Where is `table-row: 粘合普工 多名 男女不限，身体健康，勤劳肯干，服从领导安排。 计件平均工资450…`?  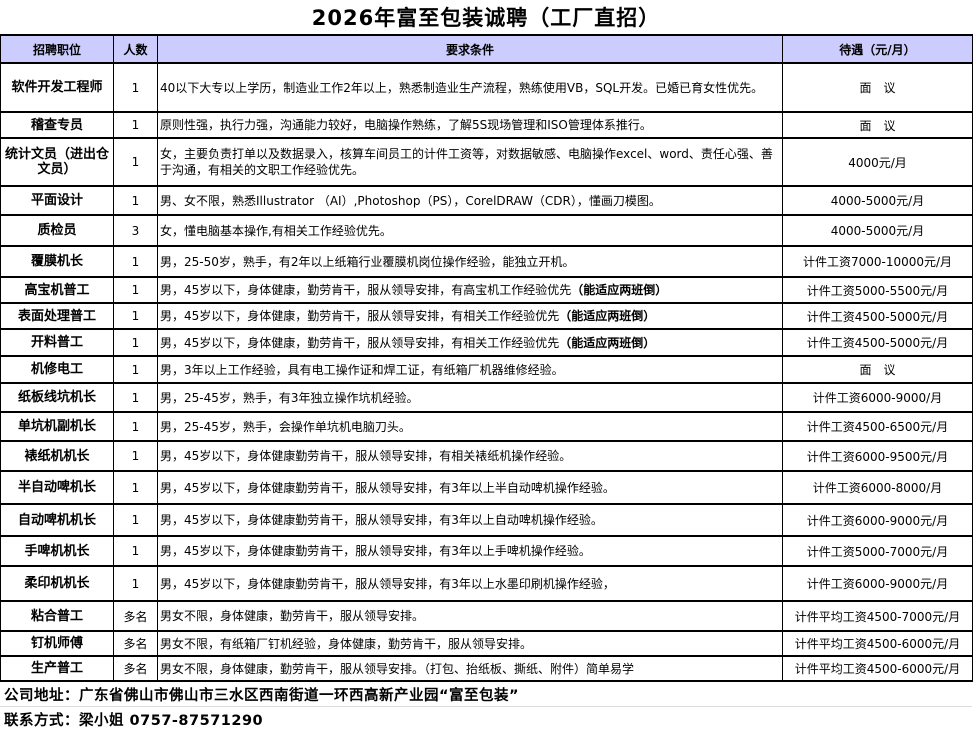 table-row: 粘合普工 多名 男女不限，身体健康，勤劳肯干，服从领导安排。 计件平均工资450… is located at coordinates (486, 616).